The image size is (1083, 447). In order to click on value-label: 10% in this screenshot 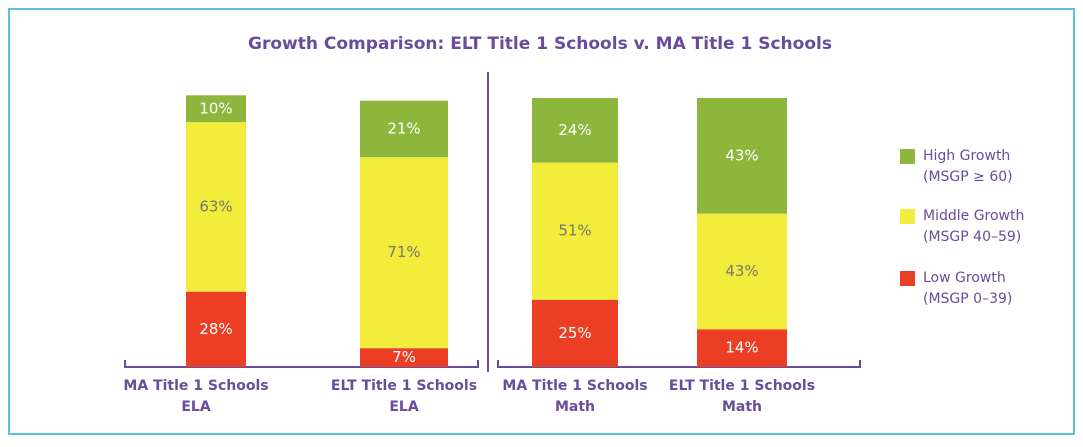, I will do `click(215, 108)`.